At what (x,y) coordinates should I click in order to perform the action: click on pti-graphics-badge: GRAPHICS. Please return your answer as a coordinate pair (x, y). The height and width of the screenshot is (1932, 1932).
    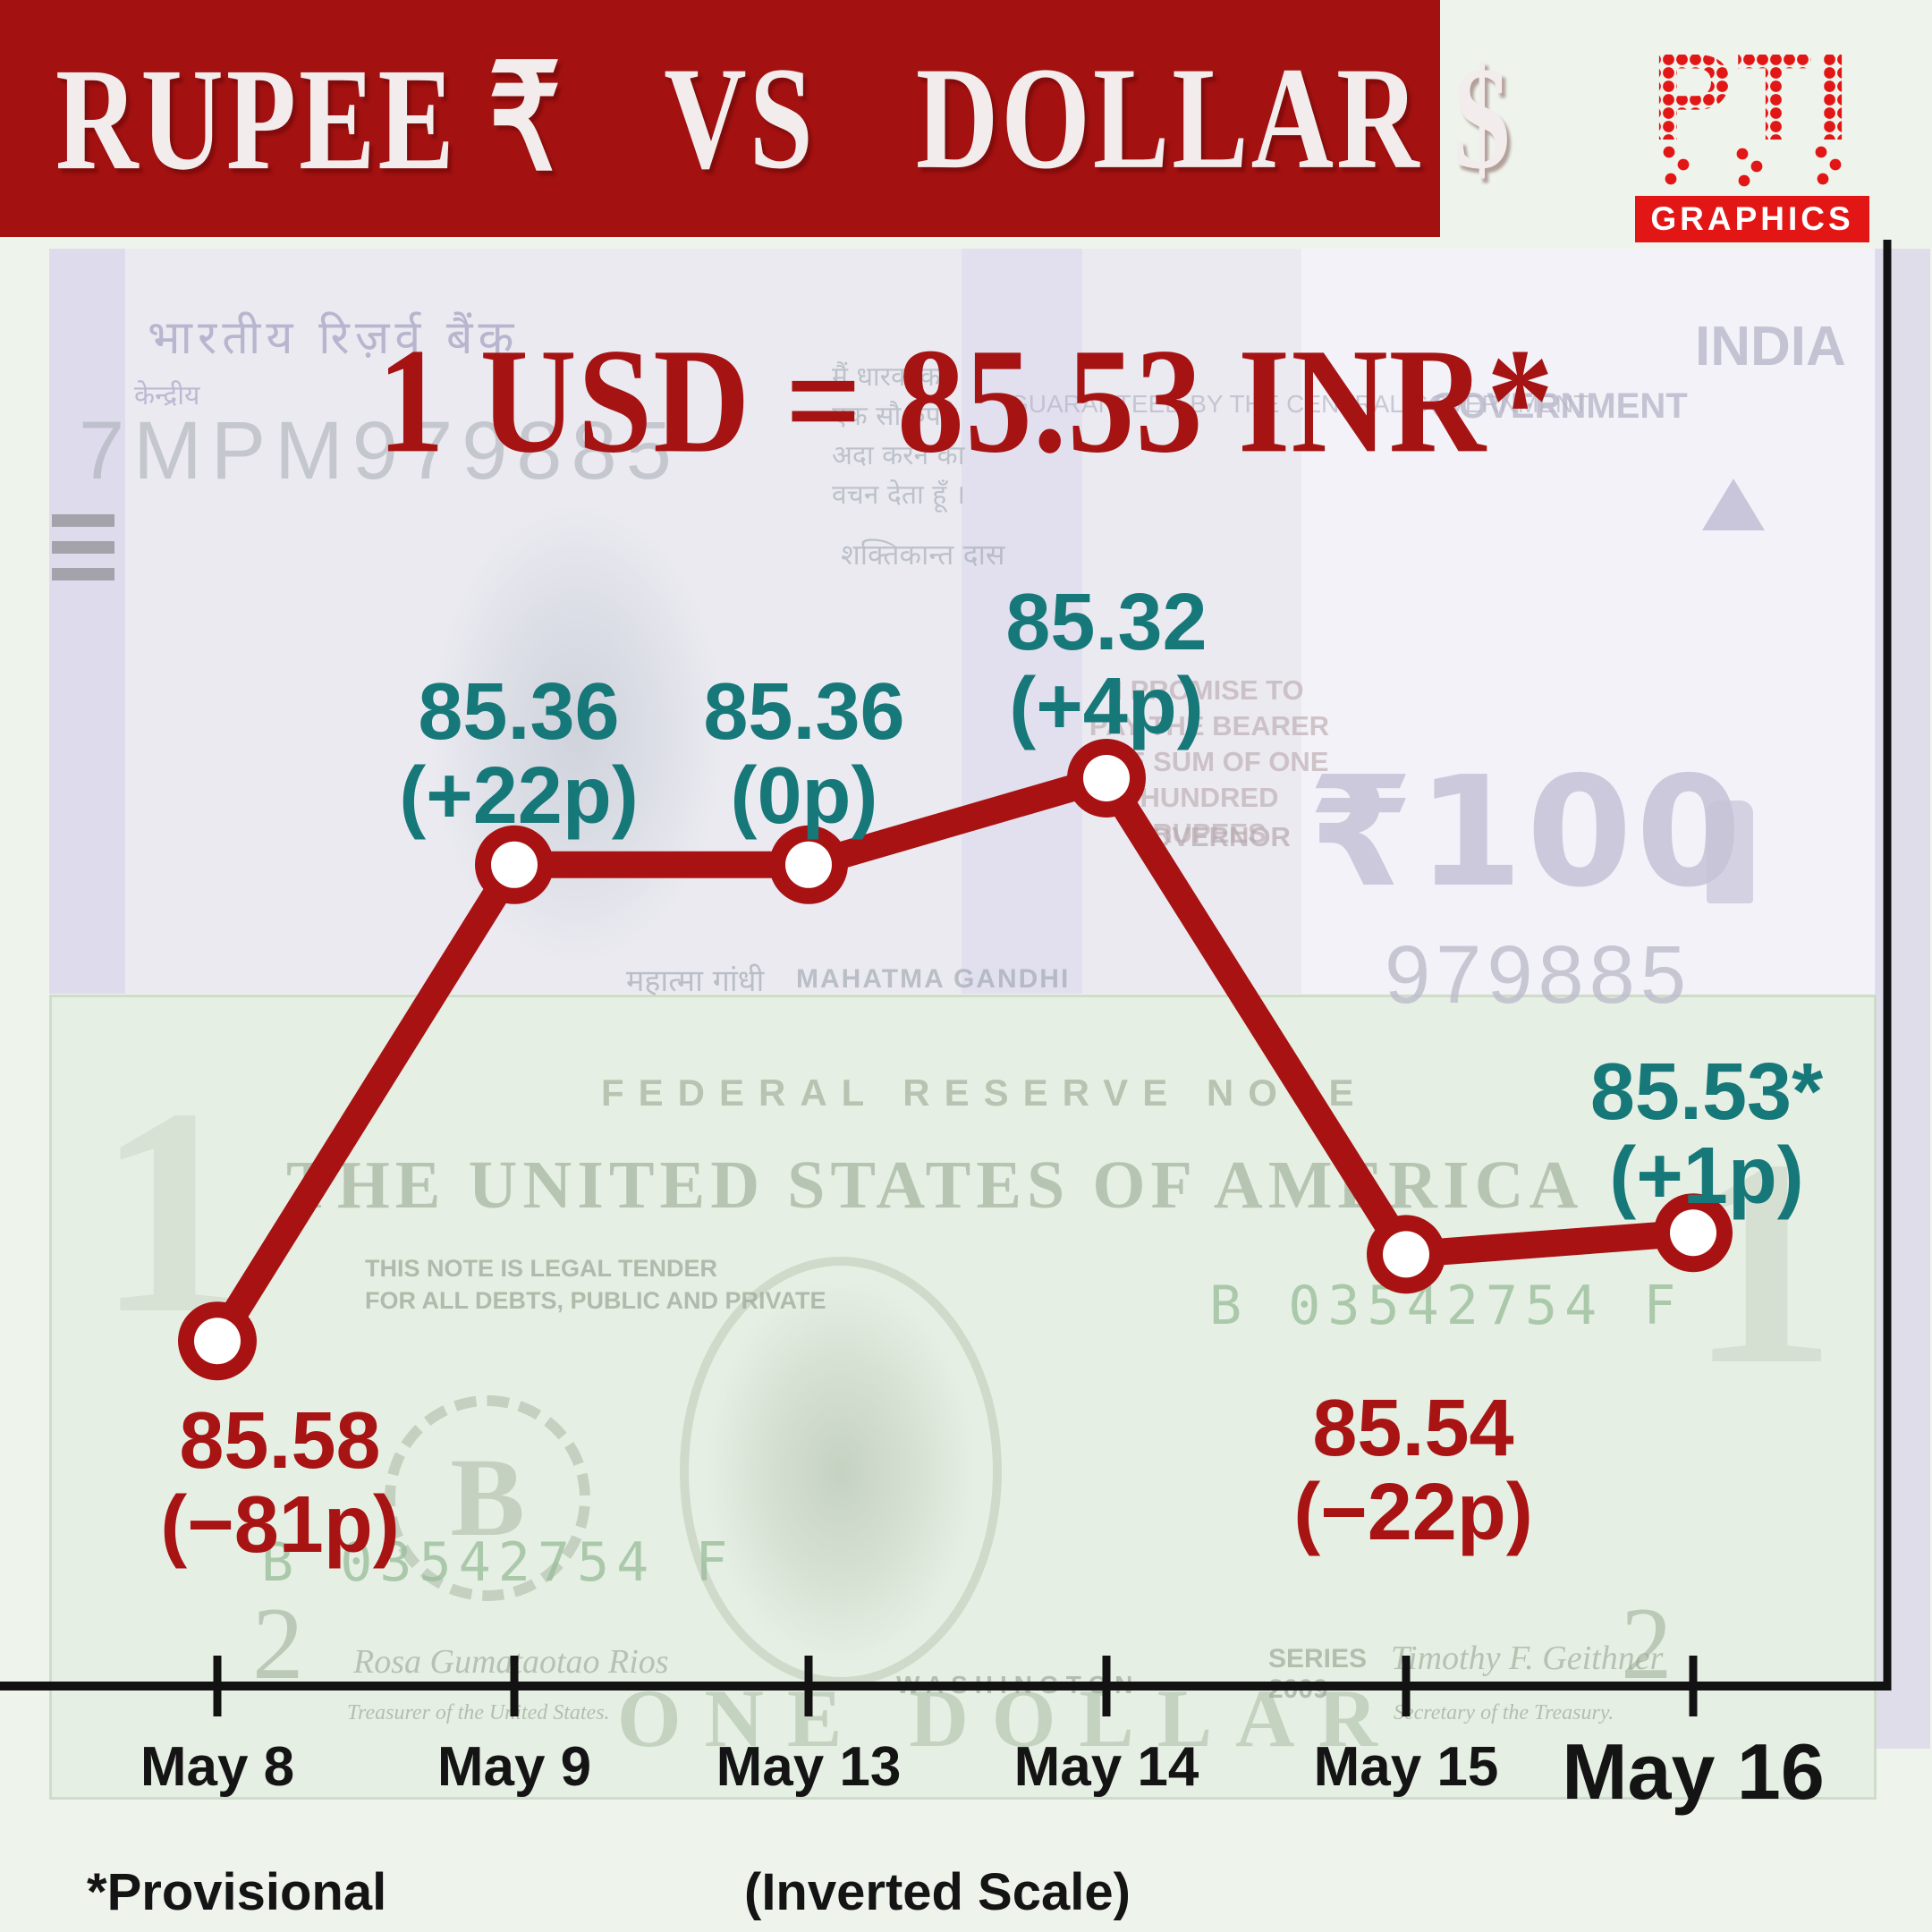
    Looking at the image, I should click on (1752, 219).